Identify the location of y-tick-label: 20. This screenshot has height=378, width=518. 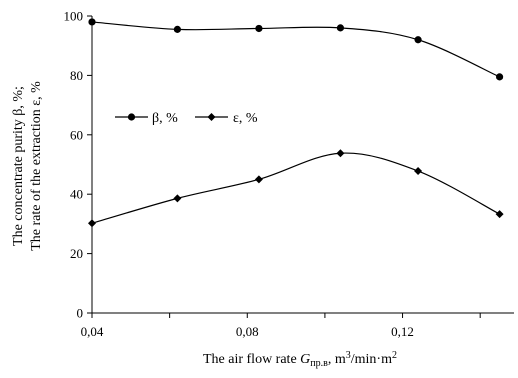
(76, 253).